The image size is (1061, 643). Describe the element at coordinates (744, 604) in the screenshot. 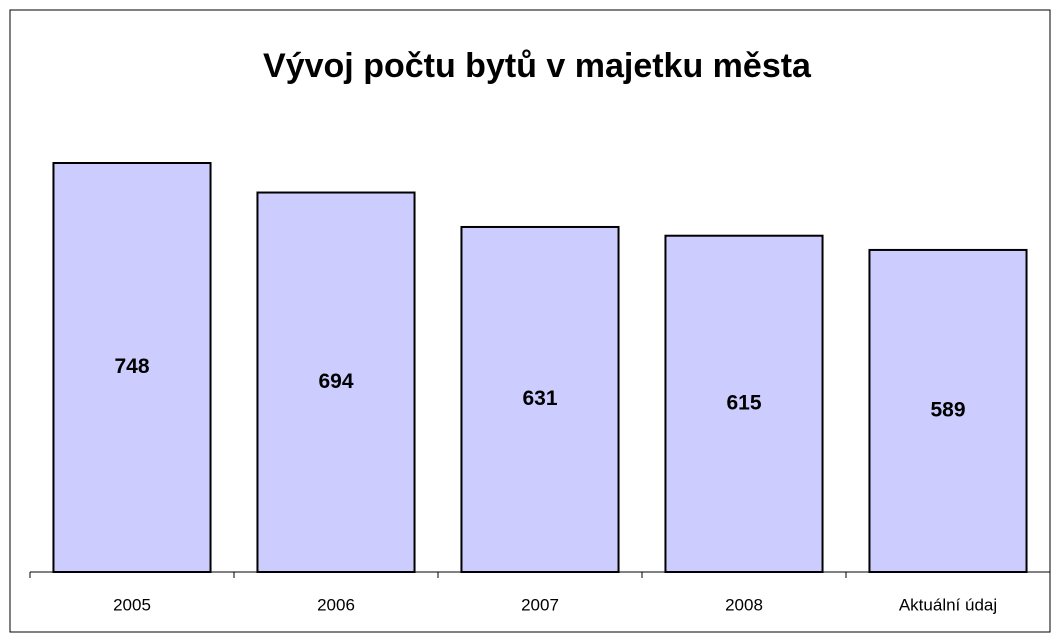

I see `x-tick-label: 2008` at that location.